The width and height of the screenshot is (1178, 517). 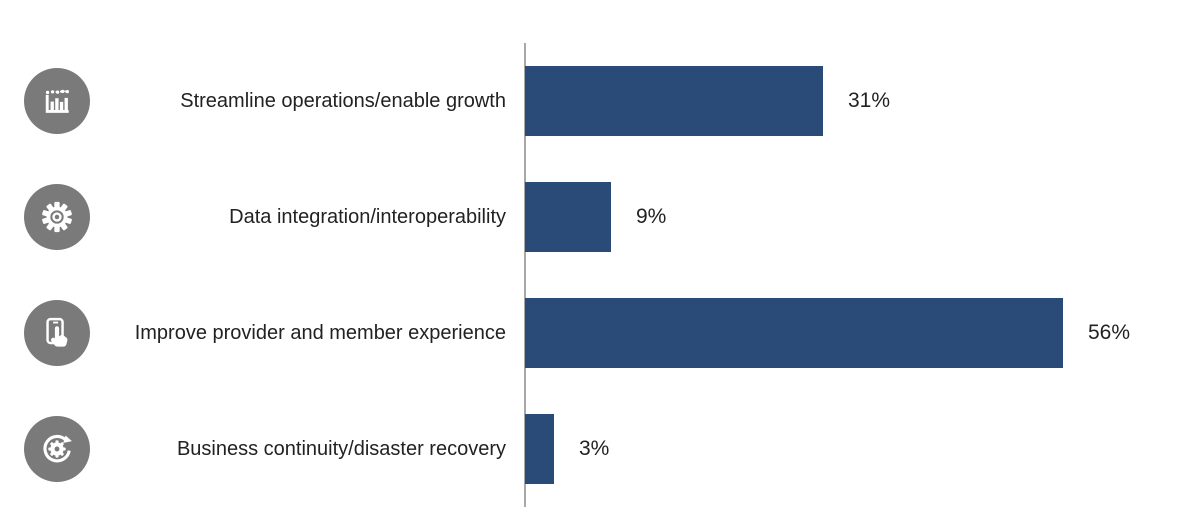 I want to click on category-label: Data integration/interoperability, so click(x=367, y=217).